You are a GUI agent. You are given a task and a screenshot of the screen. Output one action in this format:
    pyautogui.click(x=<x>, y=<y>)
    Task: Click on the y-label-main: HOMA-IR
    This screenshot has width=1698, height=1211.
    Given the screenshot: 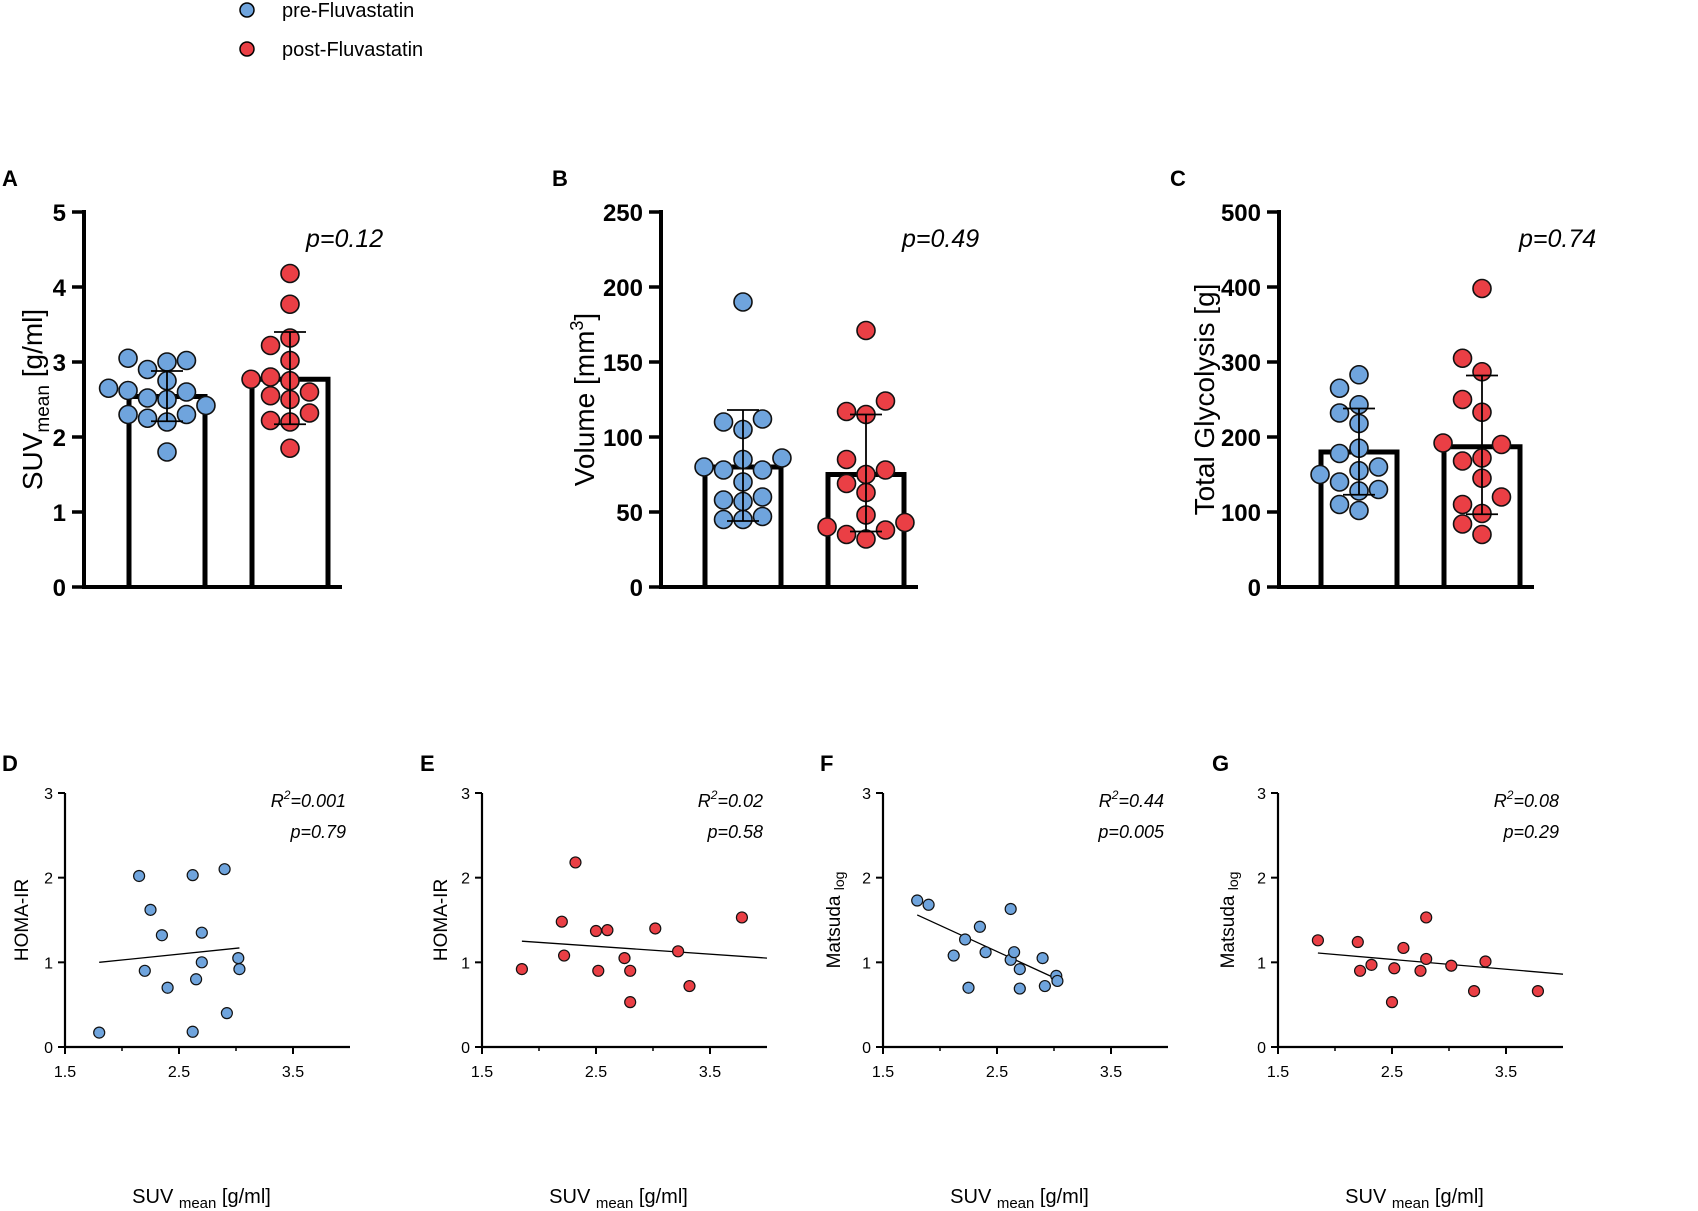 What is the action you would take?
    pyautogui.click(x=22, y=920)
    